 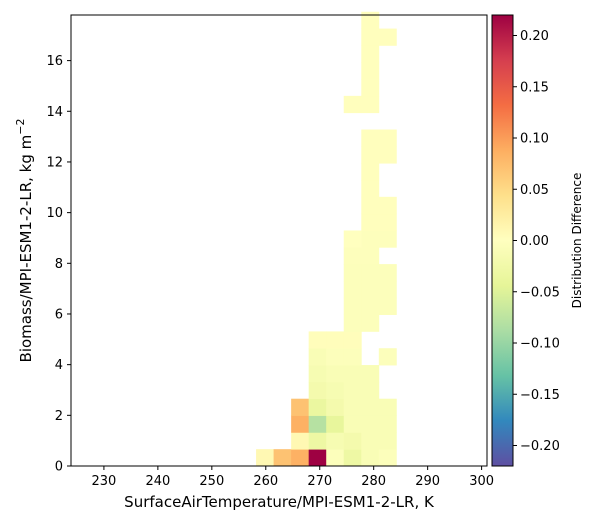 I want to click on x-tick-label: 230, so click(x=103, y=481).